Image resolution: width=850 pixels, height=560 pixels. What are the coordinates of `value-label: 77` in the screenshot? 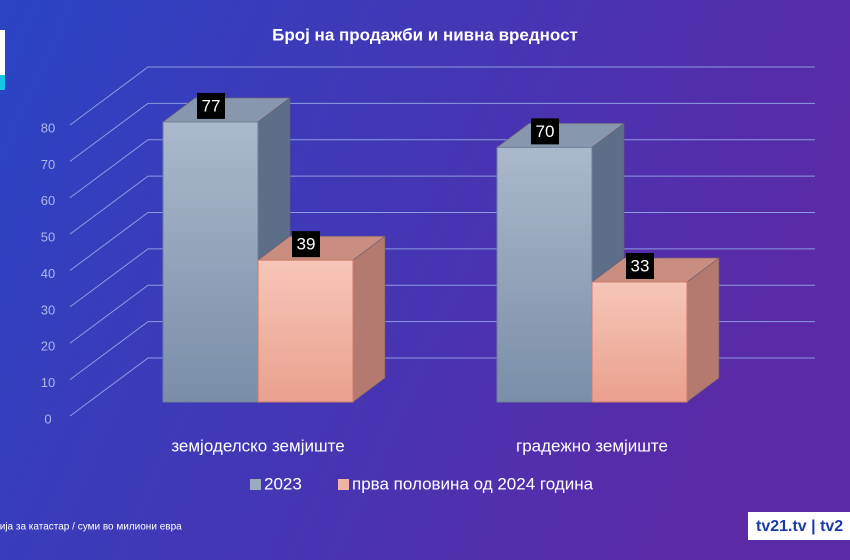 It's located at (211, 105).